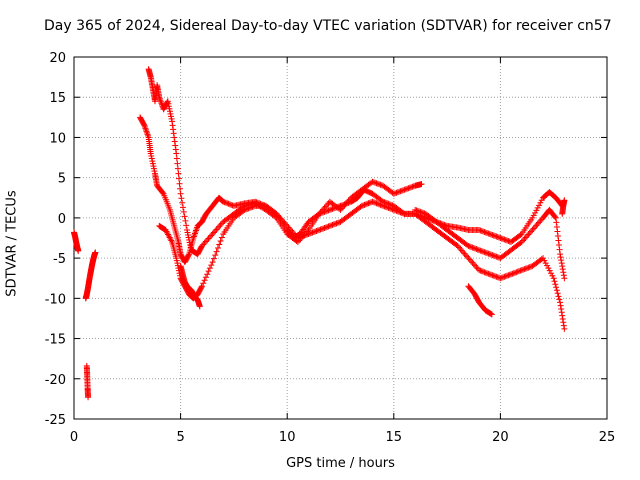 This screenshot has width=640, height=480. Describe the element at coordinates (55, 420) in the screenshot. I see `y-tick-label: -25` at that location.